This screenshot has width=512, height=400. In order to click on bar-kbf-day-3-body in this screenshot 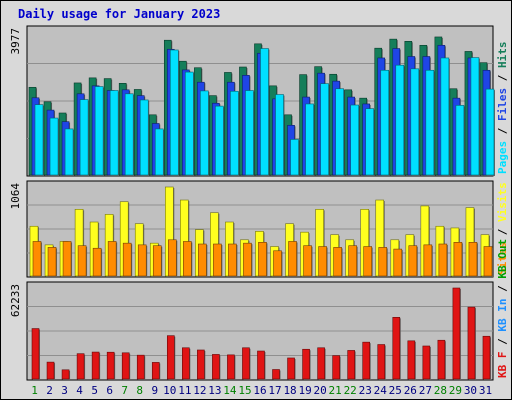, I will do `click(65, 374)`.